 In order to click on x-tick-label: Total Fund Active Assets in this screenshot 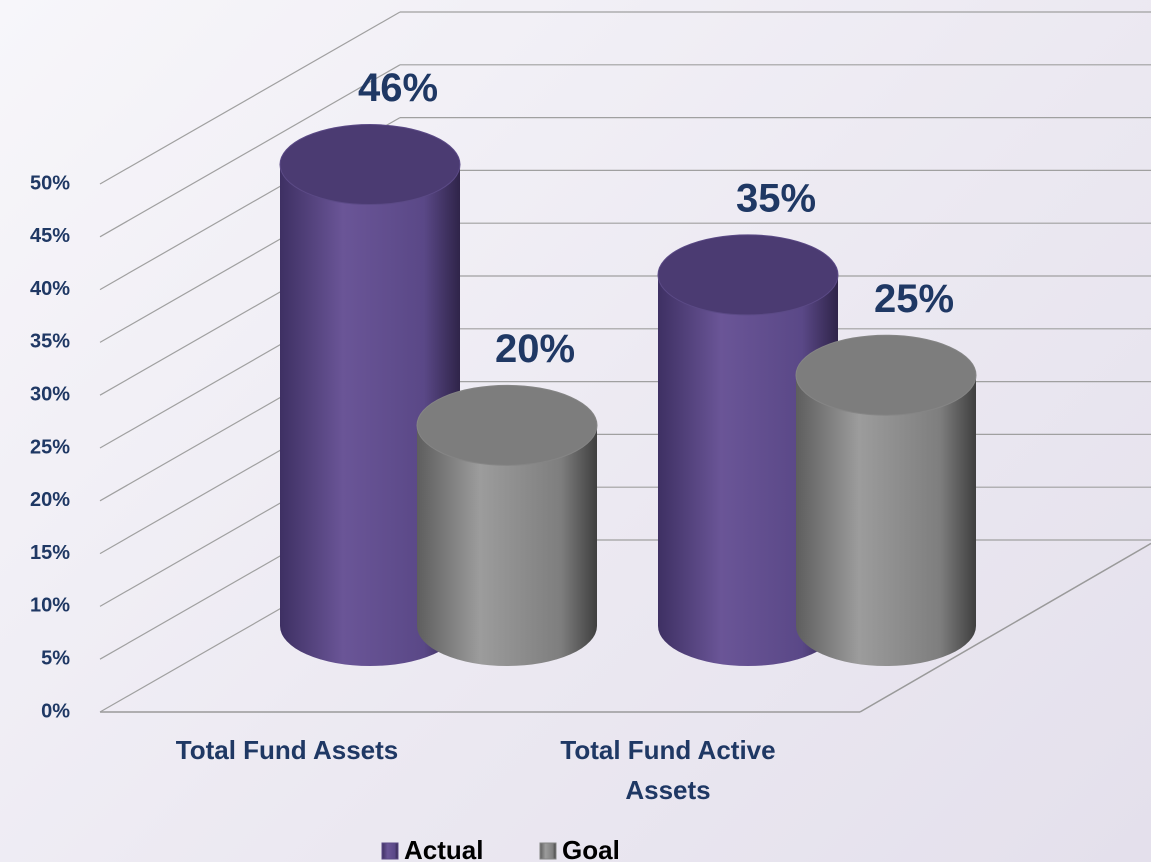, I will do `click(668, 770)`.